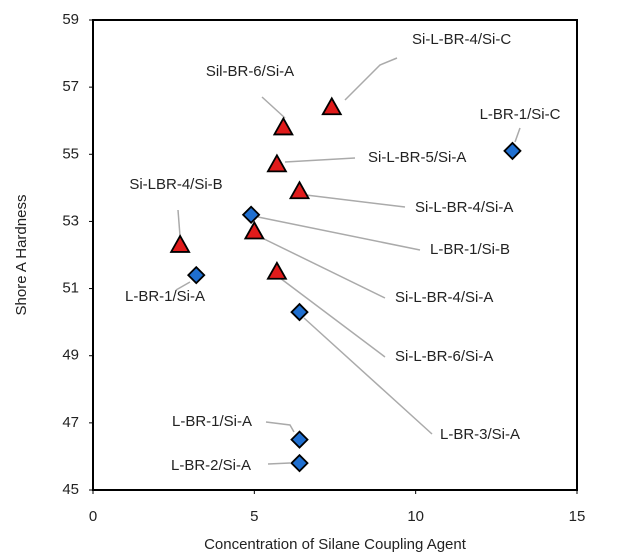  Describe the element at coordinates (211, 465) in the screenshot. I see `point-label: L-BR-2/Si-A` at that location.